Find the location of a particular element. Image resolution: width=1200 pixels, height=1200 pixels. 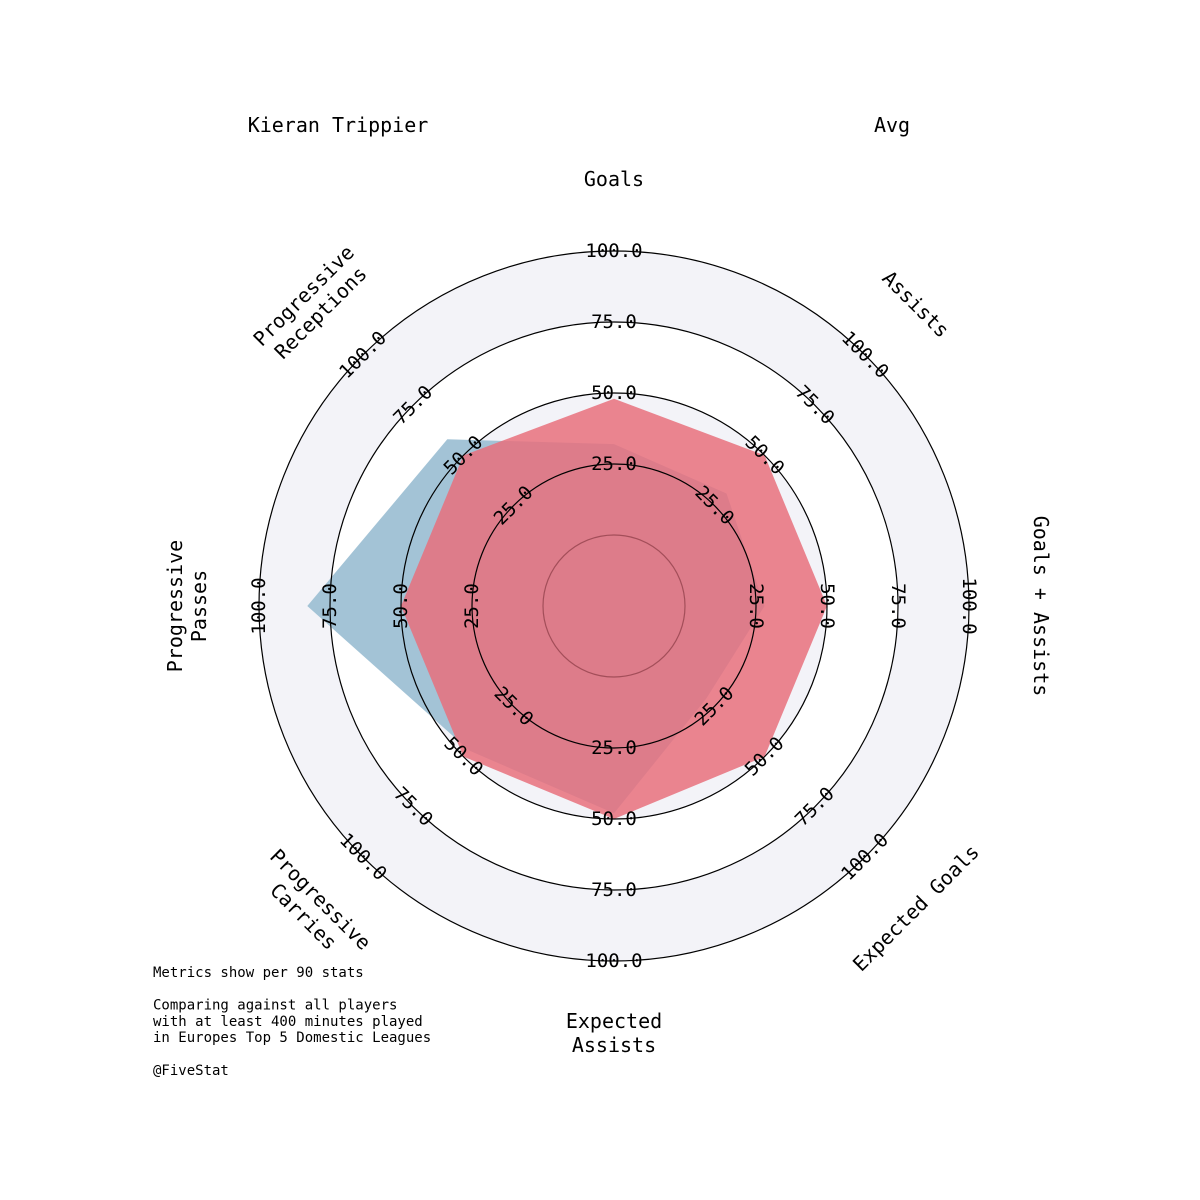

legend-player-name: Kieran Trippier is located at coordinates (338, 125).